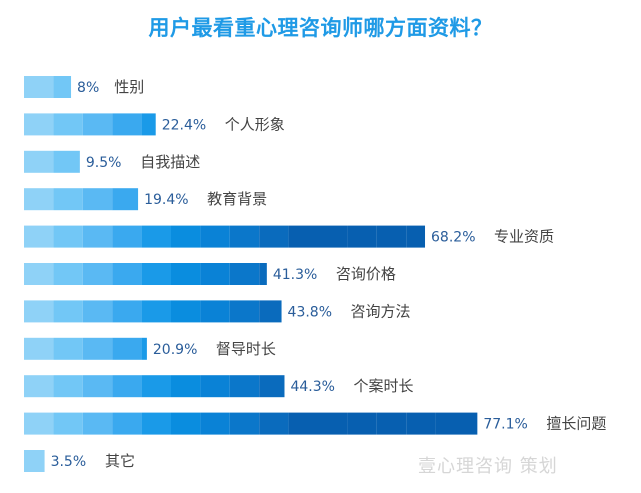  What do you see at coordinates (88, 88) in the screenshot?
I see `value-label: 8%` at bounding box center [88, 88].